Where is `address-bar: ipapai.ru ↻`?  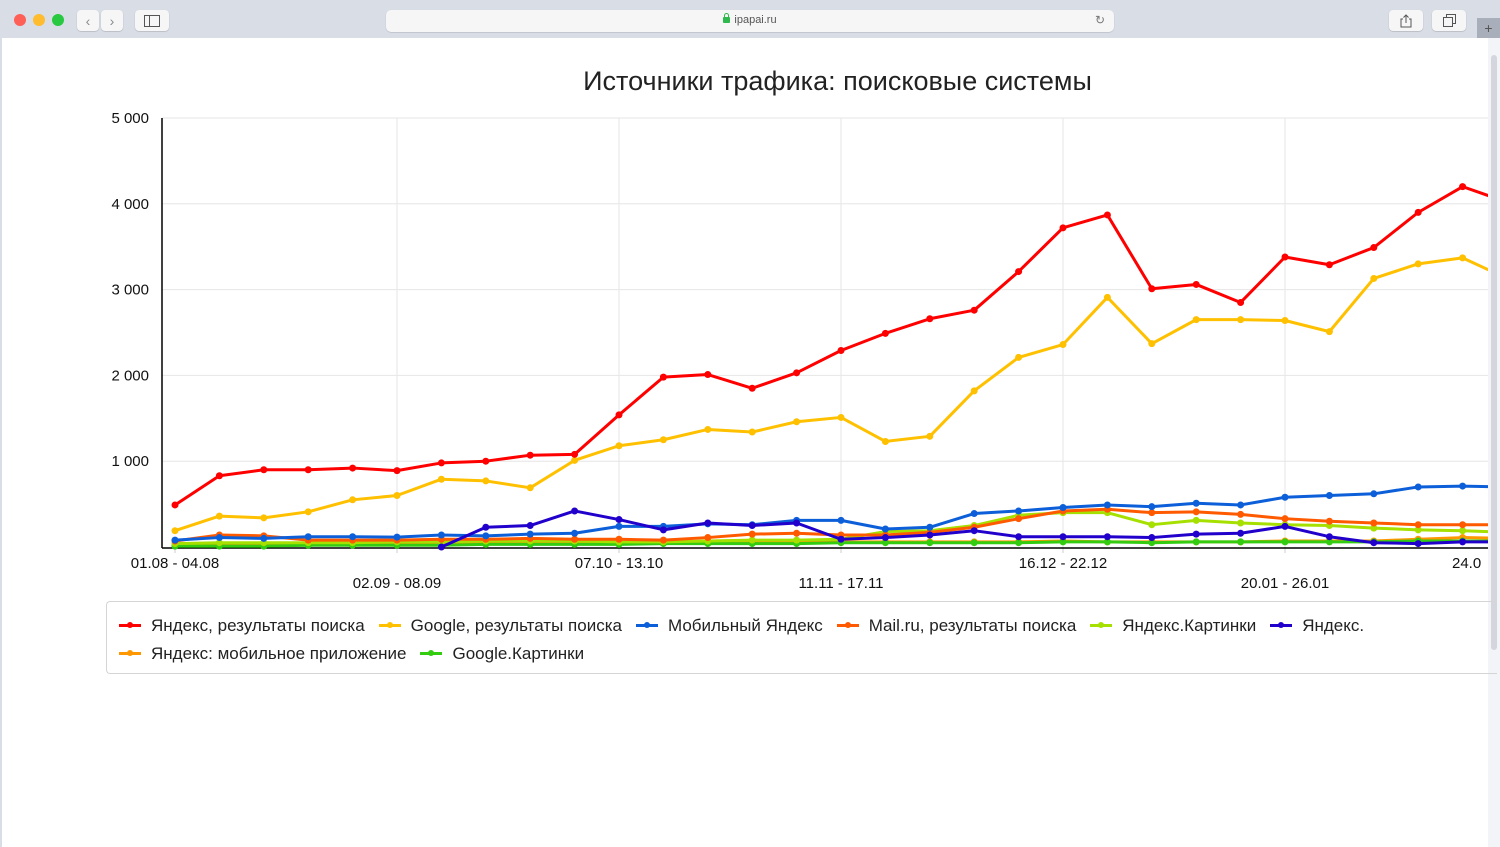
address-bar: ipapai.ru ↻ is located at coordinates (750, 21).